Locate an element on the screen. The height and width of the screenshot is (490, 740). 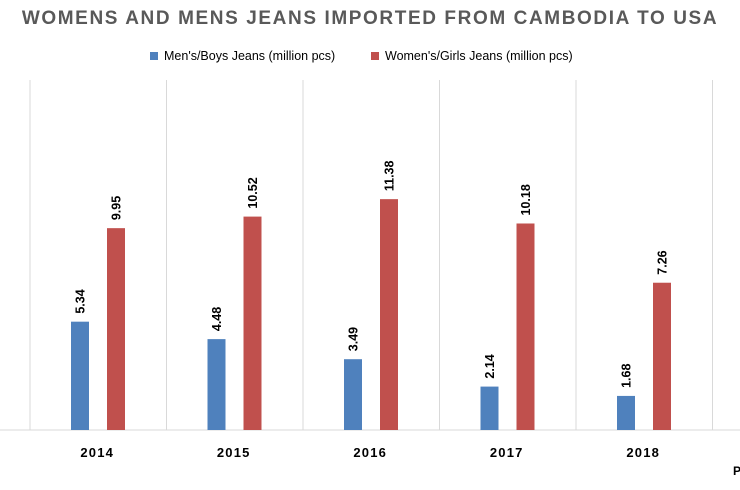
data-label-men: 3.49 is located at coordinates (354, 339).